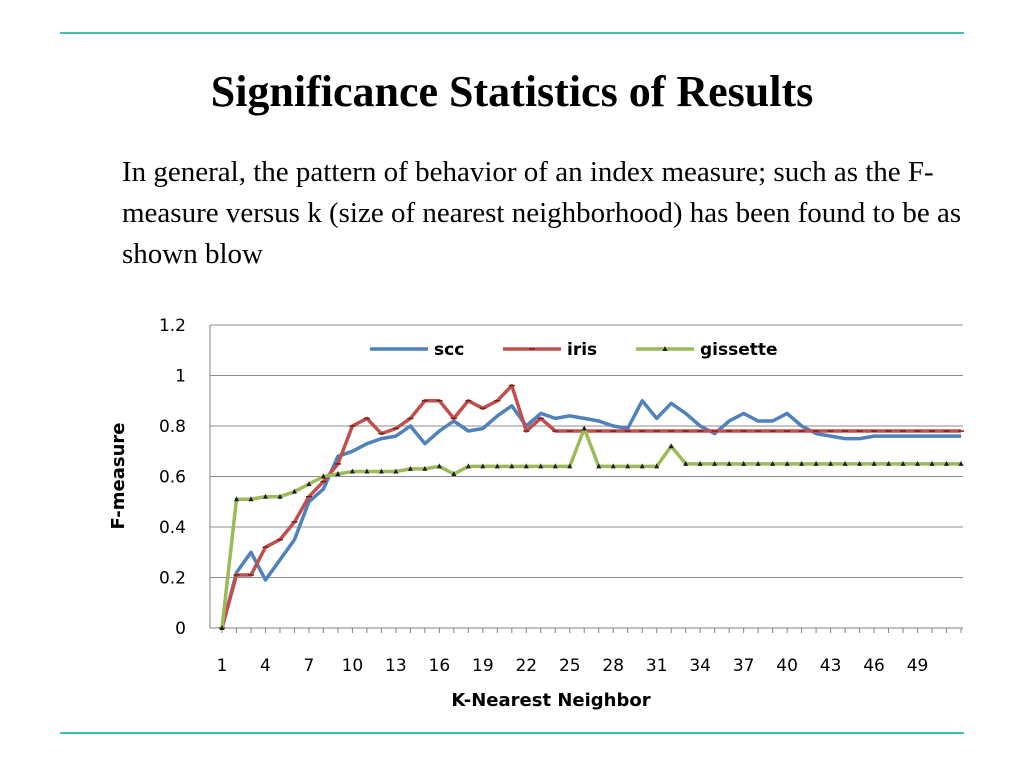  Describe the element at coordinates (440, 666) in the screenshot. I see `x-tick-label: 16` at that location.